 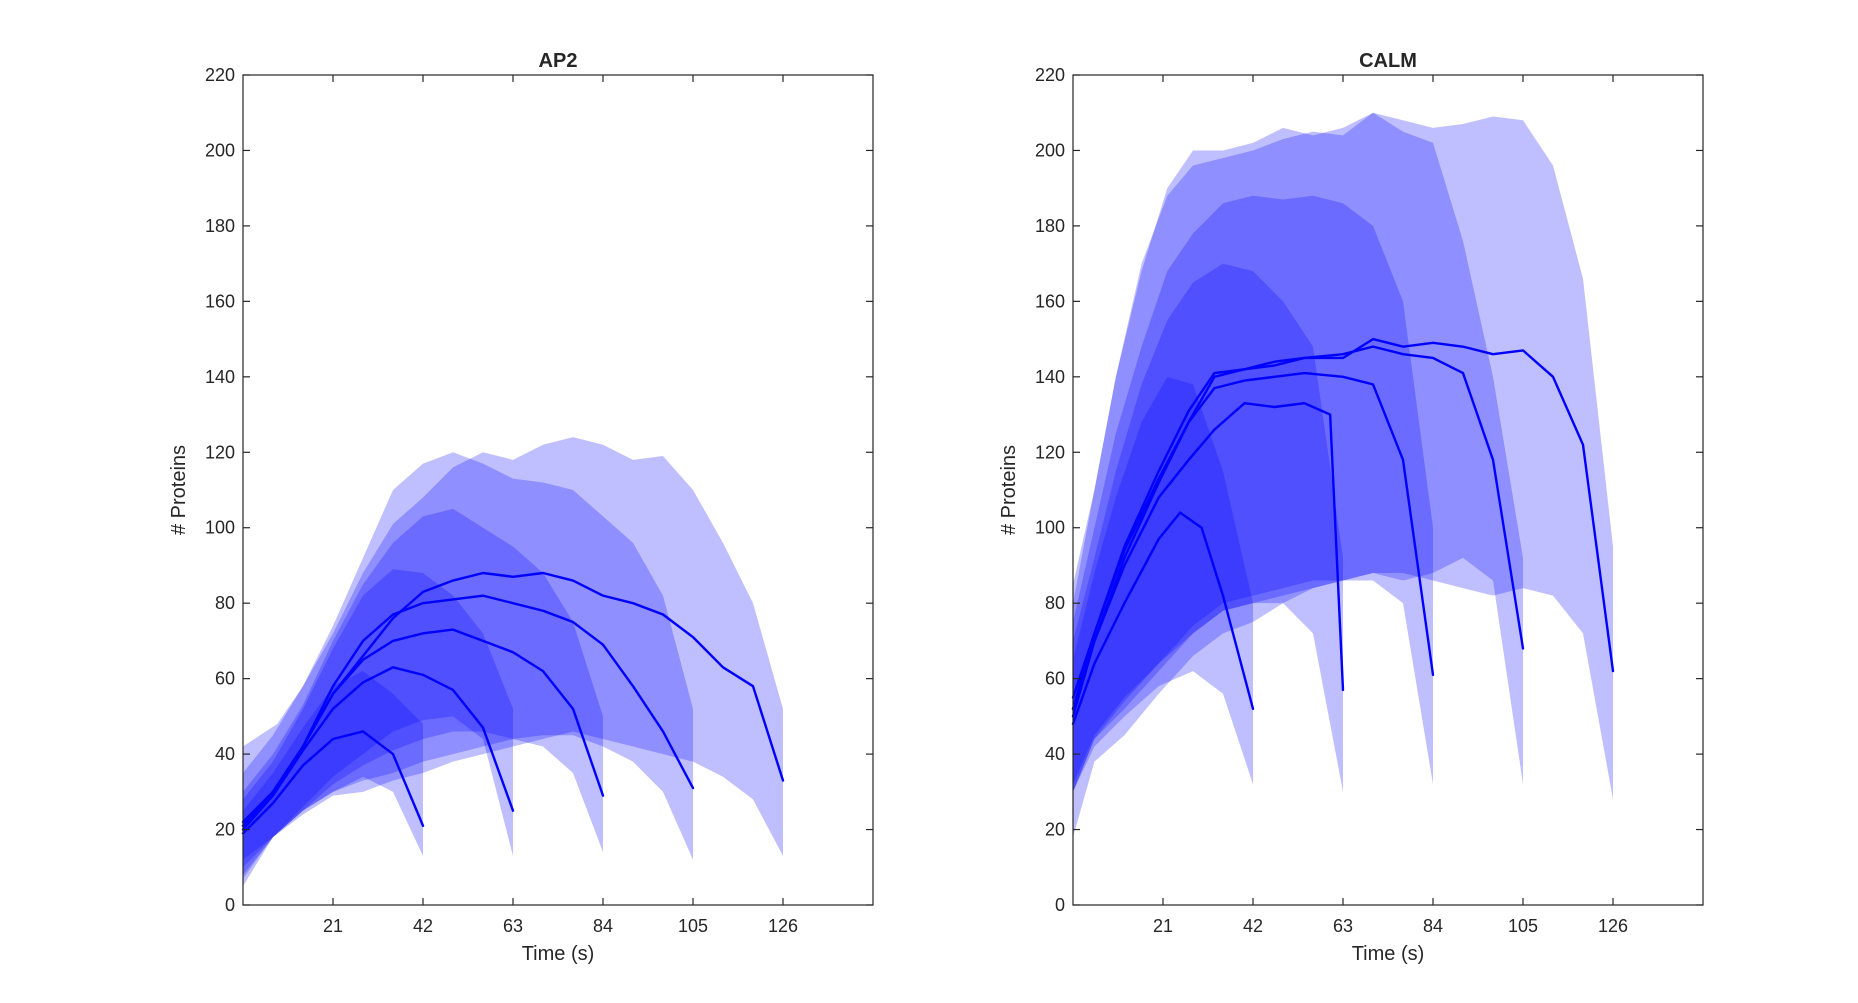 I want to click on chart-title: AP2, so click(x=558, y=61).